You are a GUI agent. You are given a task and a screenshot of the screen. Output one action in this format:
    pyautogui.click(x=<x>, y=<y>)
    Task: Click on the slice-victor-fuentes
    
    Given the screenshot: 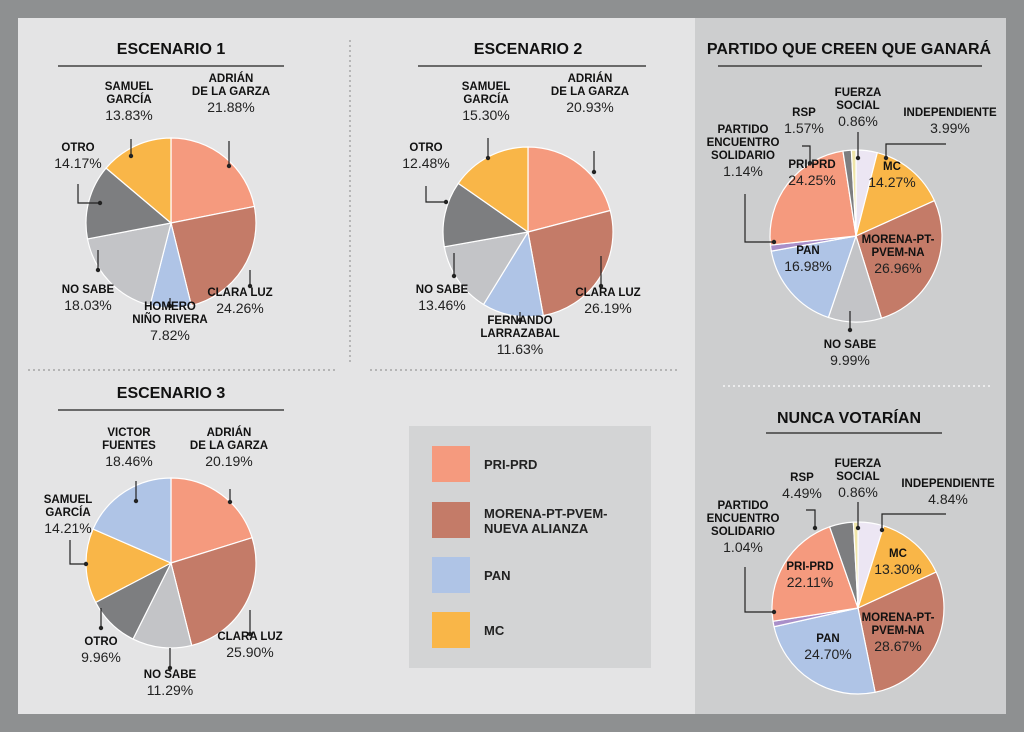 What is the action you would take?
    pyautogui.click(x=132, y=520)
    